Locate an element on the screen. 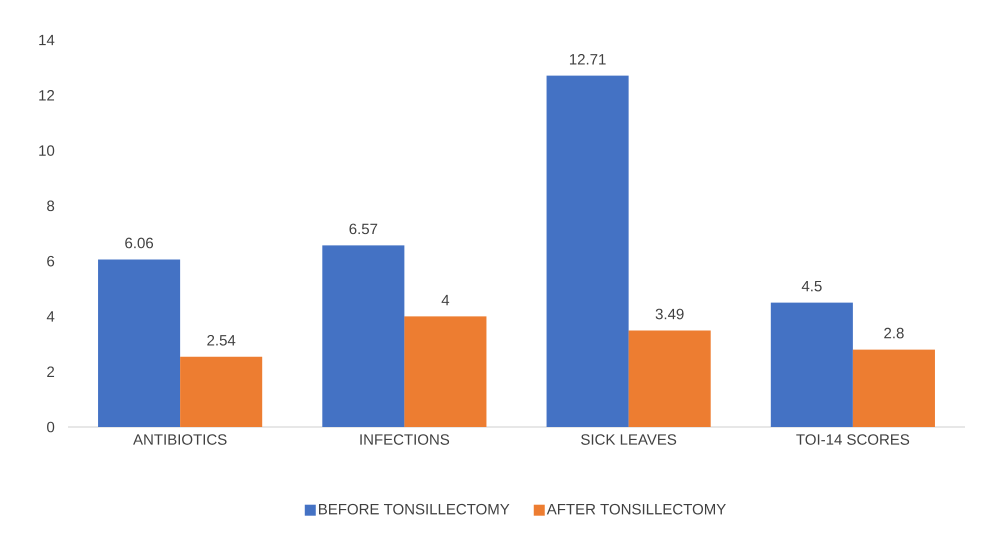 Image resolution: width=985 pixels, height=542 pixels. data-label: 4.5 is located at coordinates (812, 286).